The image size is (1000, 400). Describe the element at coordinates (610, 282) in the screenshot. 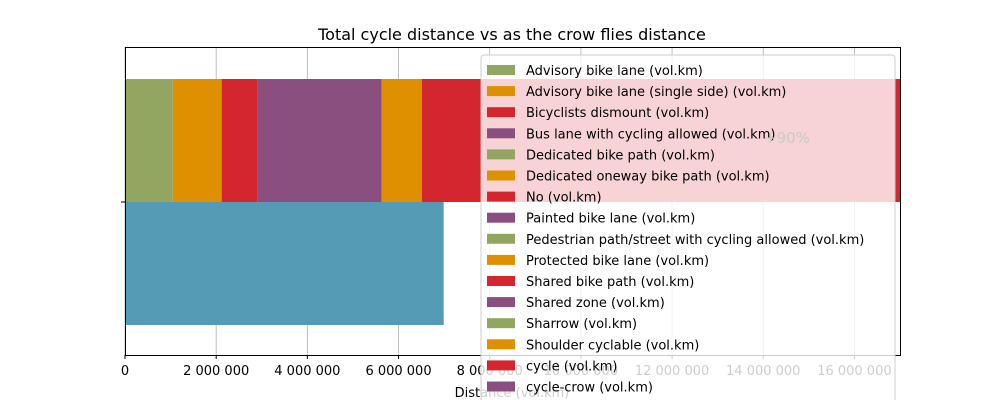

I see `legend-label-10: Shared bike path (vol.km)` at that location.